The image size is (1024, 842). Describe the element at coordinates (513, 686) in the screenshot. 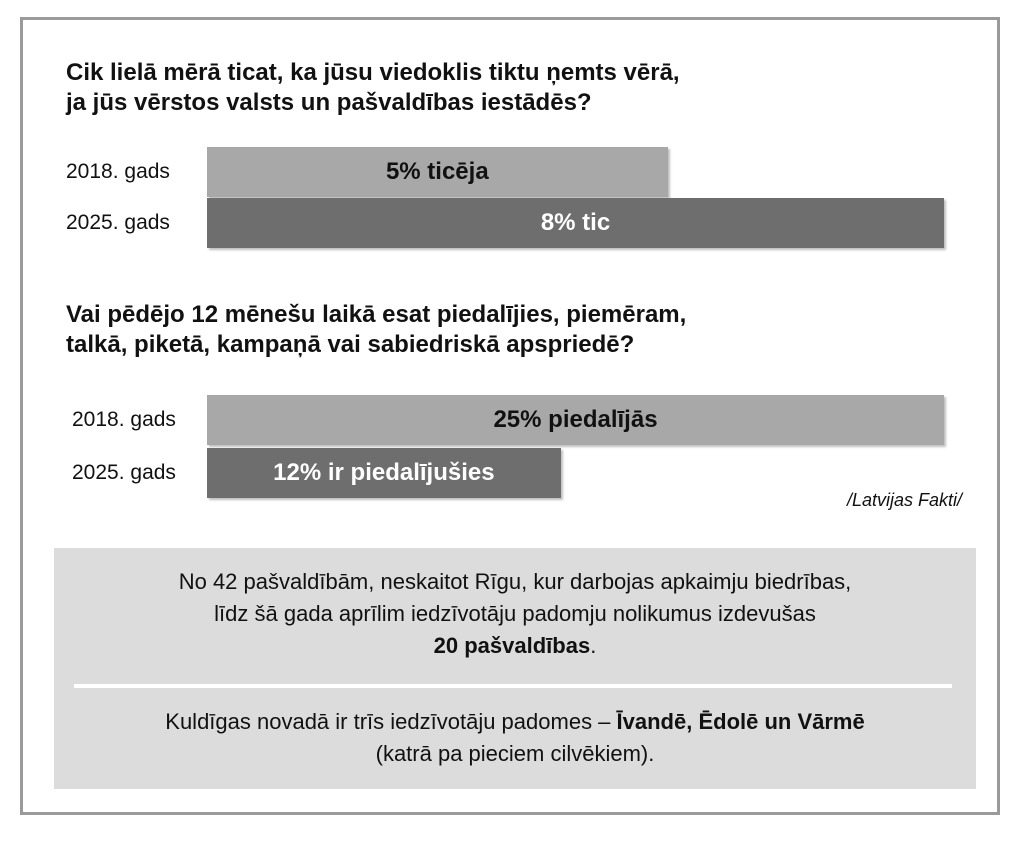

I see `info-divider` at that location.